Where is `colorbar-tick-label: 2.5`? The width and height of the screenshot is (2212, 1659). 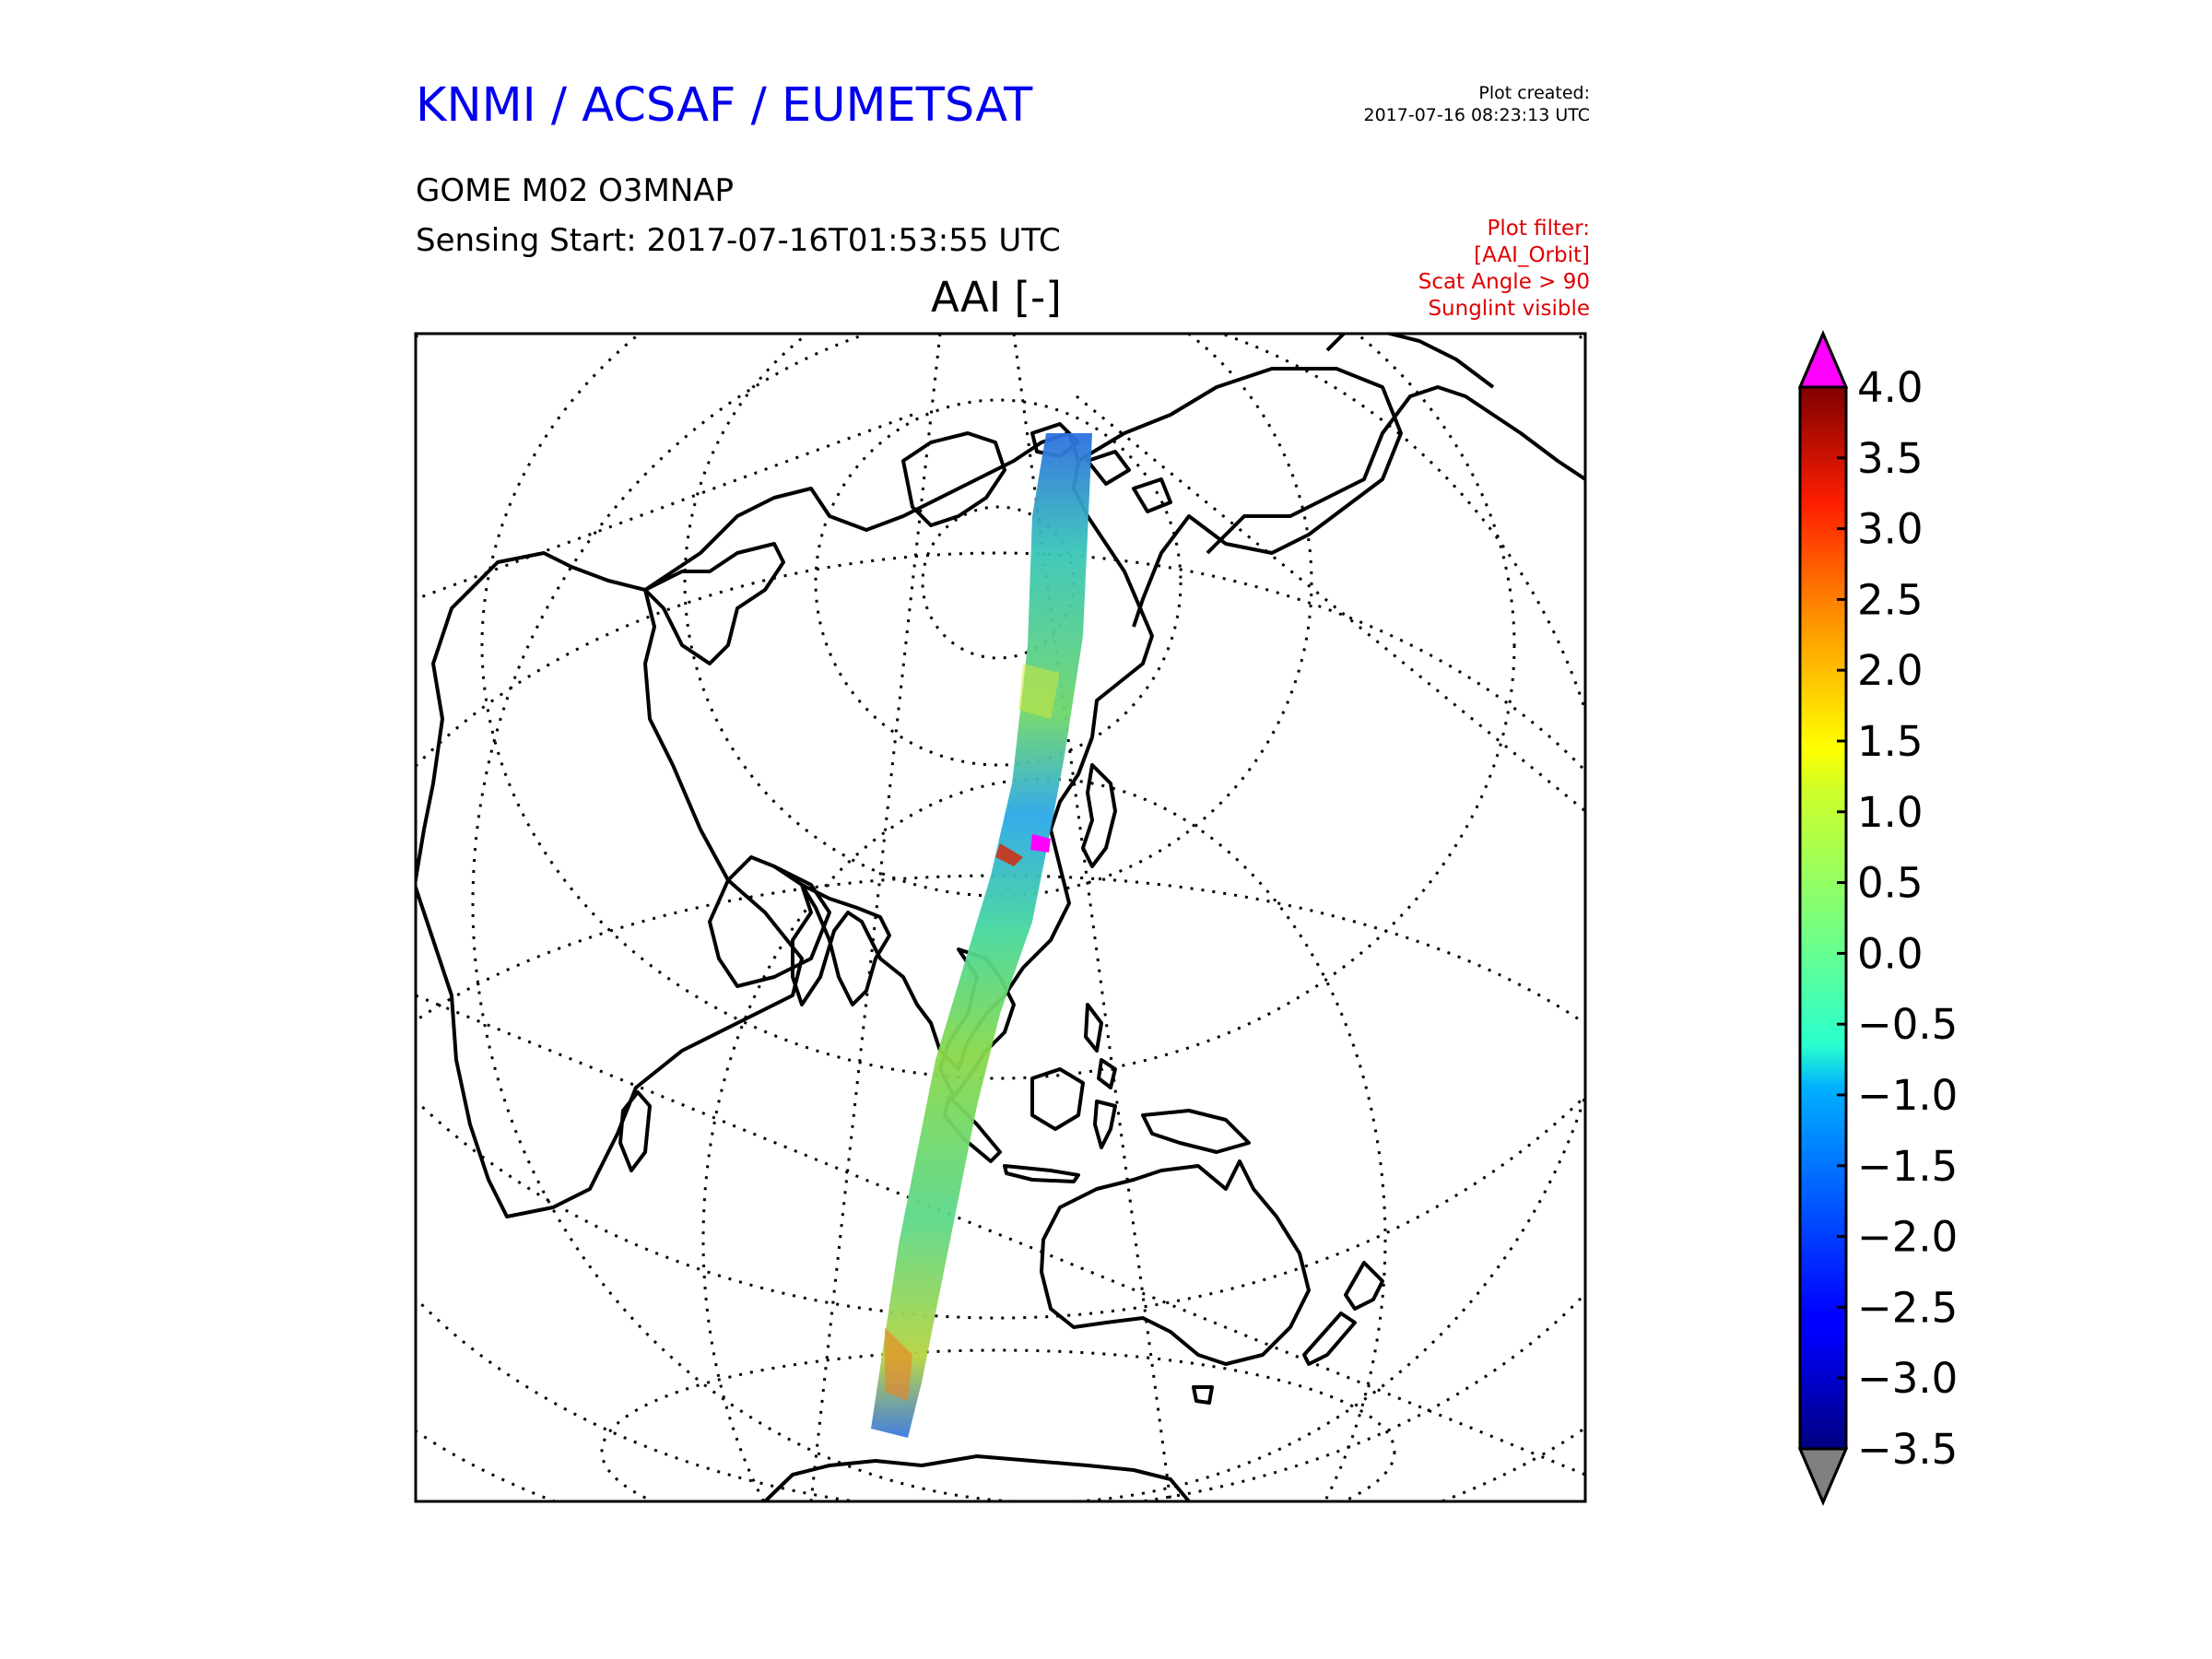
colorbar-tick-label: 2.5 is located at coordinates (1890, 599).